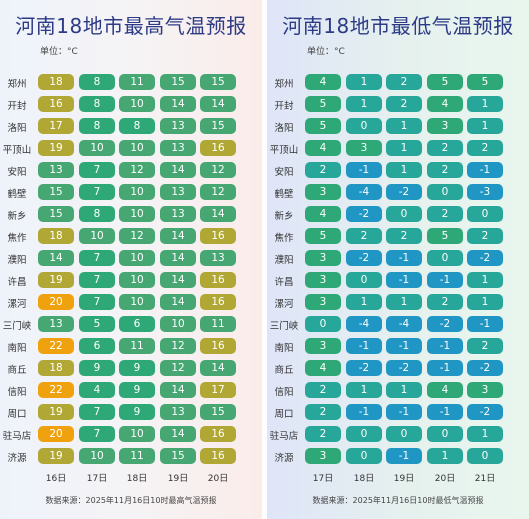 Image resolution: width=529 pixels, height=519 pixels. Describe the element at coordinates (56, 302) in the screenshot. I see `temperature-cell: 20` at that location.